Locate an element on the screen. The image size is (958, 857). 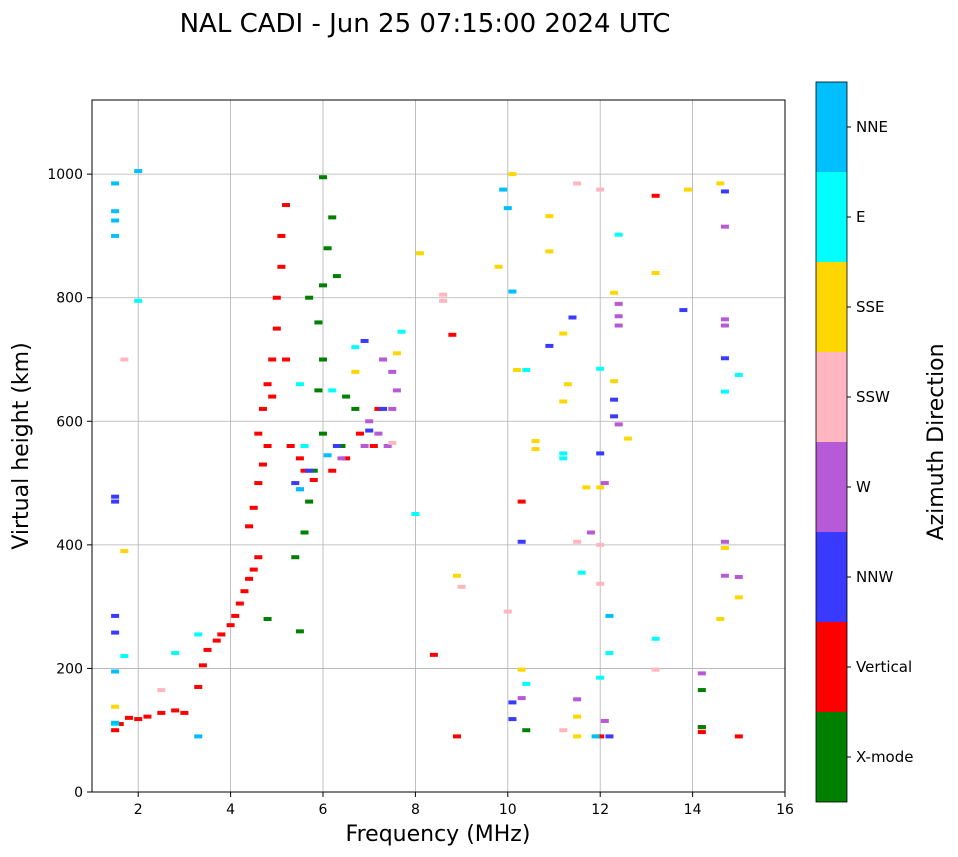
colorbar-title: Azimuth Direction is located at coordinates (936, 441).